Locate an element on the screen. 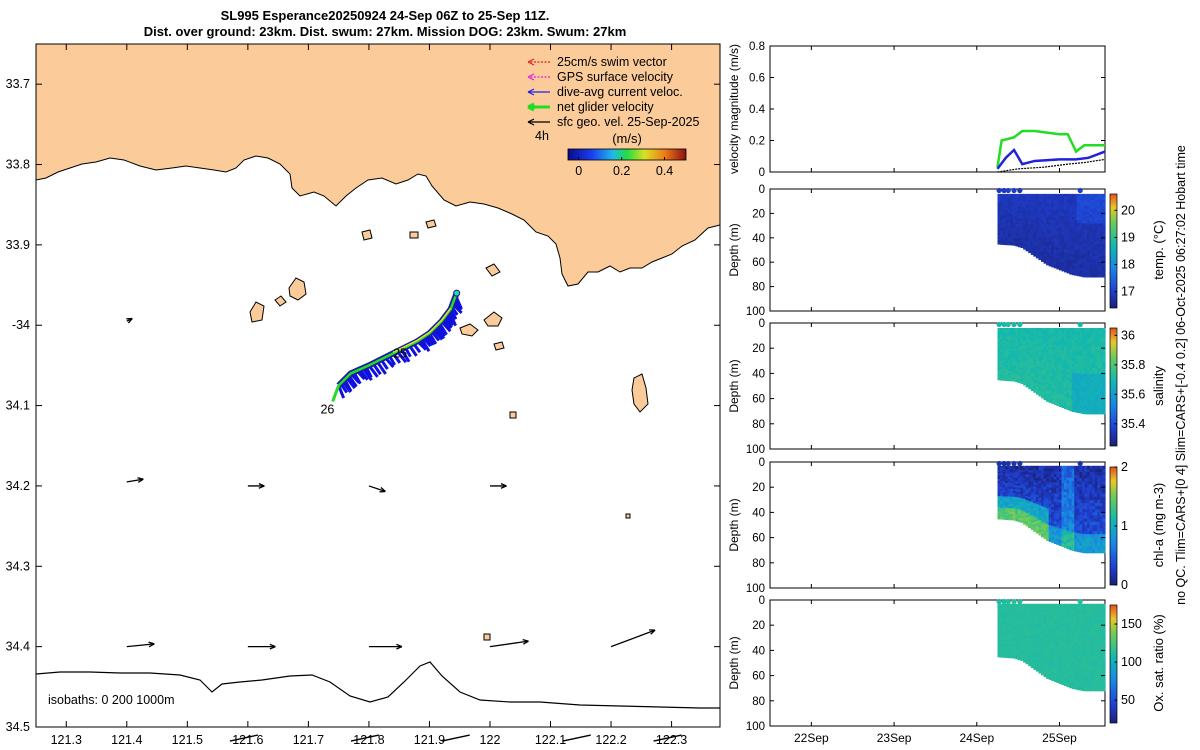 The height and width of the screenshot is (750, 1200). map-y-tick-label: -34 is located at coordinates (21, 325).